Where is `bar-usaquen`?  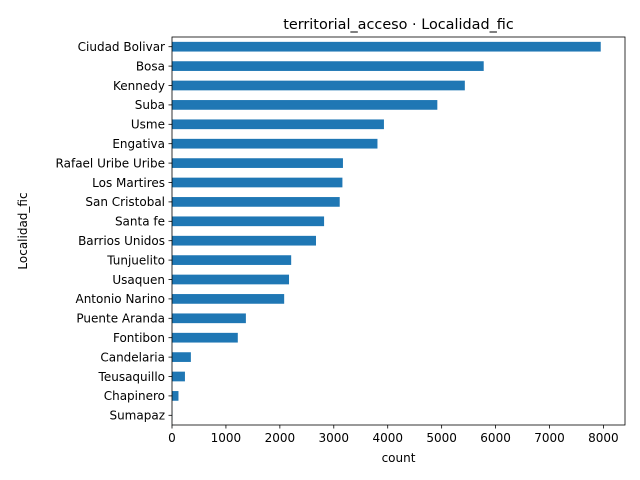 bar-usaquen is located at coordinates (231, 279).